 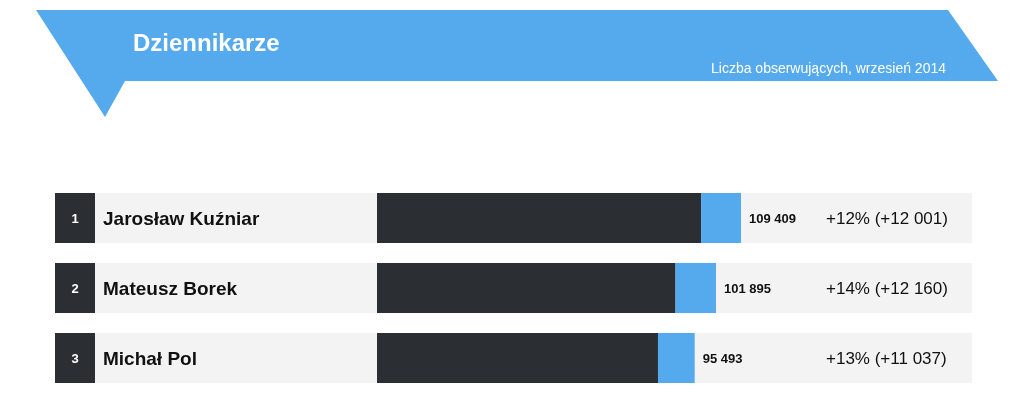 What do you see at coordinates (722, 358) in the screenshot?
I see `total-label: 95 493` at bounding box center [722, 358].